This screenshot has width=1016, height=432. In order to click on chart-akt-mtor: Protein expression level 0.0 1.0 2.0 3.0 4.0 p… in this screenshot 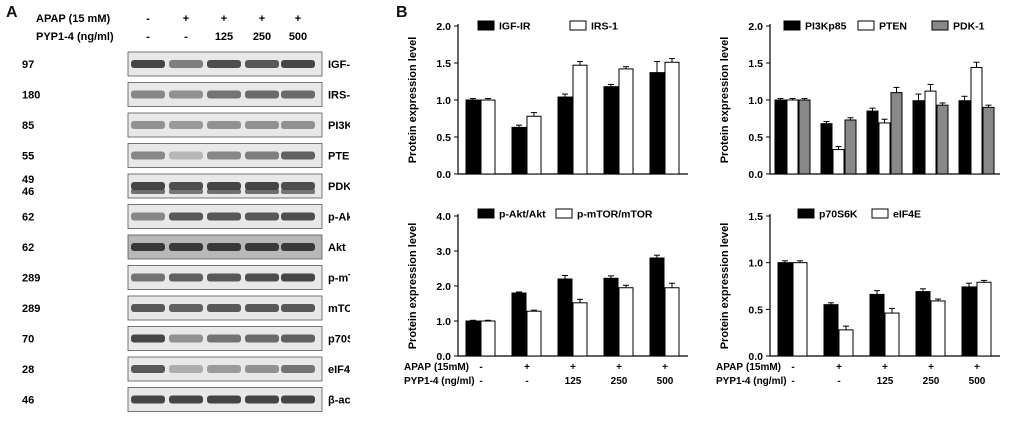, I will do `click(546, 297)`.